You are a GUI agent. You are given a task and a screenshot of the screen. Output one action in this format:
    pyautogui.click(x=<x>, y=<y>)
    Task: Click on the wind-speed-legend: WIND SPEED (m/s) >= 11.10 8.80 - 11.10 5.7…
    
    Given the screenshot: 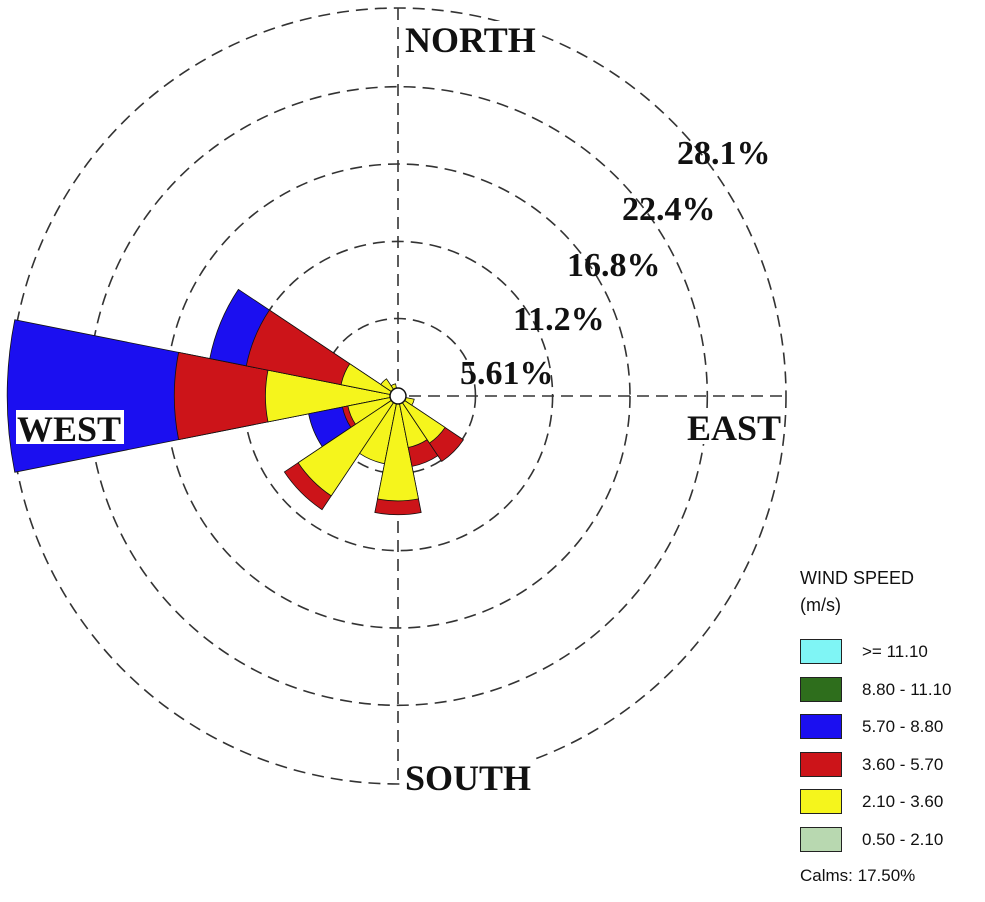 What is the action you would take?
    pyautogui.click(x=890, y=725)
    